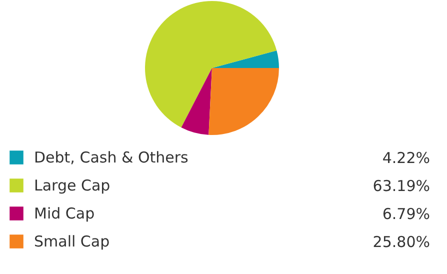 The image size is (447, 274). Describe the element at coordinates (401, 186) in the screenshot. I see `data-label: 63.19%` at that location.